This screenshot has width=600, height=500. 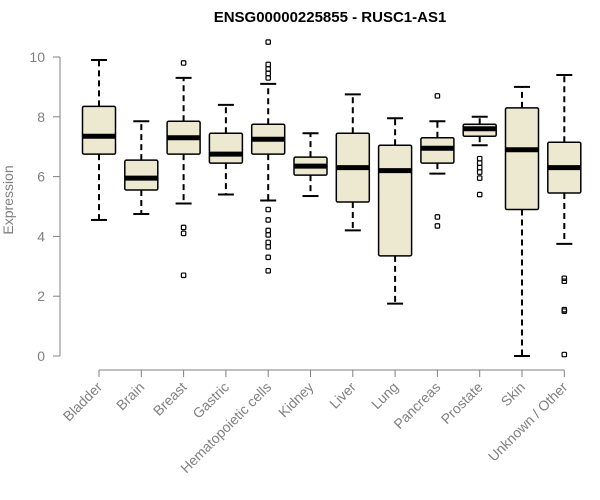 What do you see at coordinates (513, 394) in the screenshot?
I see `x-tick-label: Skin` at bounding box center [513, 394].